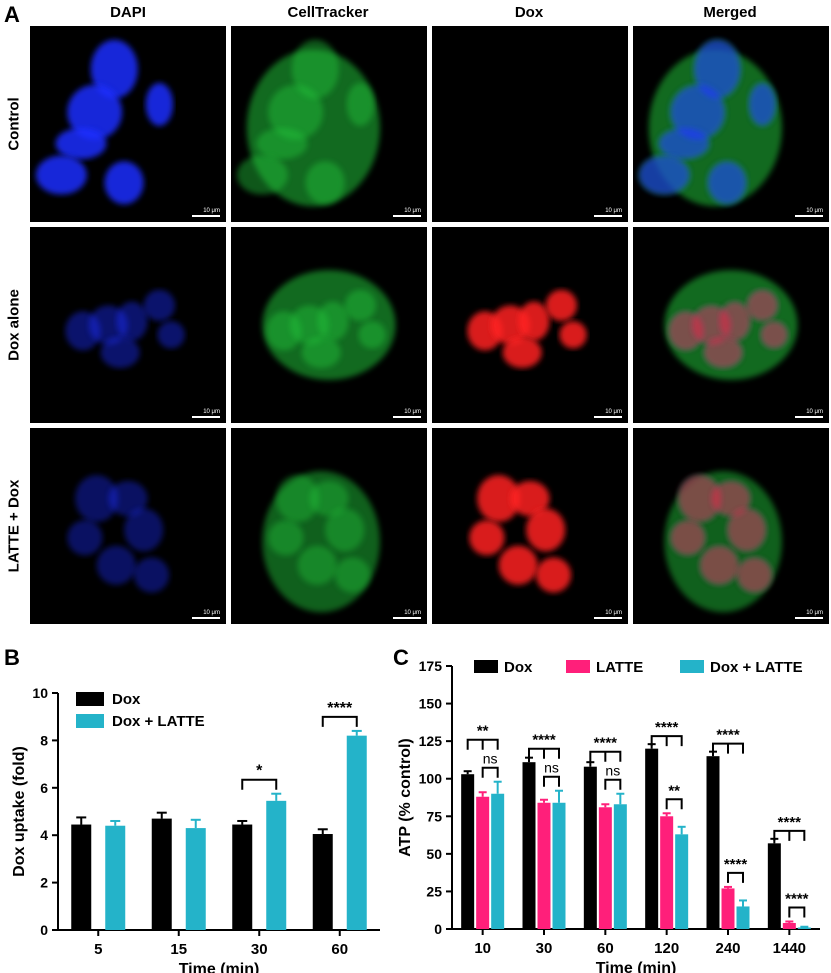  Describe the element at coordinates (98, 949) in the screenshot. I see `x-tick-label: 5` at that location.